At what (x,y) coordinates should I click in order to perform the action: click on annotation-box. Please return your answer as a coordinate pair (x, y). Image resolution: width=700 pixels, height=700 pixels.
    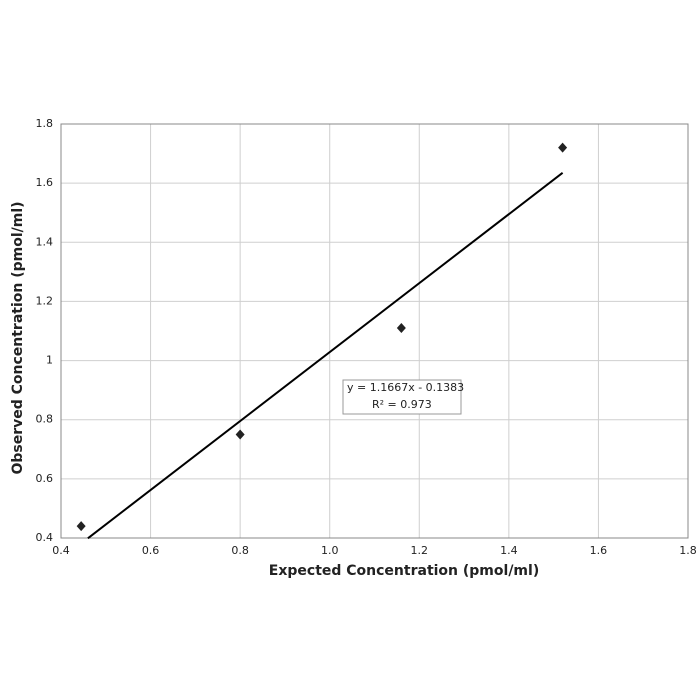
    Looking at the image, I should click on (402, 397).